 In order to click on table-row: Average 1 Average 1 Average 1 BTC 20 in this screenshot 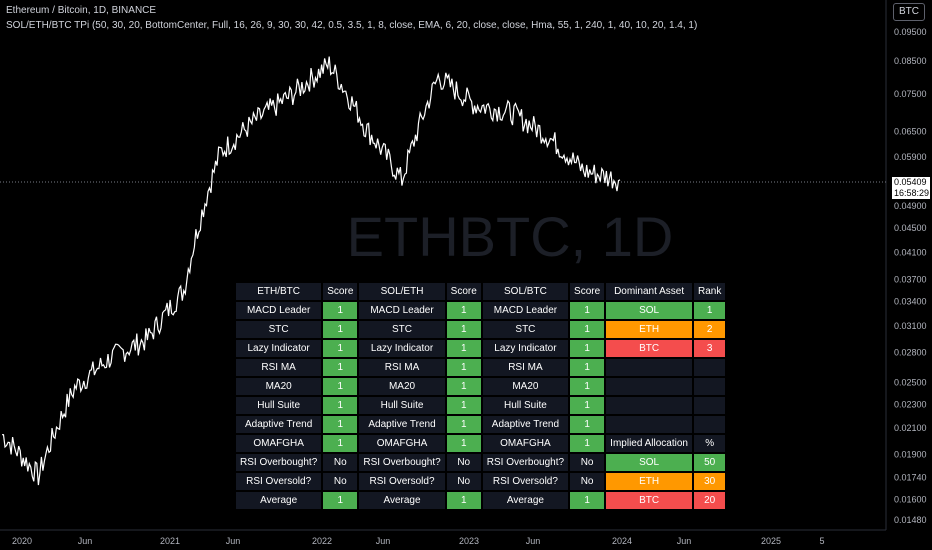, I will do `click(480, 500)`.